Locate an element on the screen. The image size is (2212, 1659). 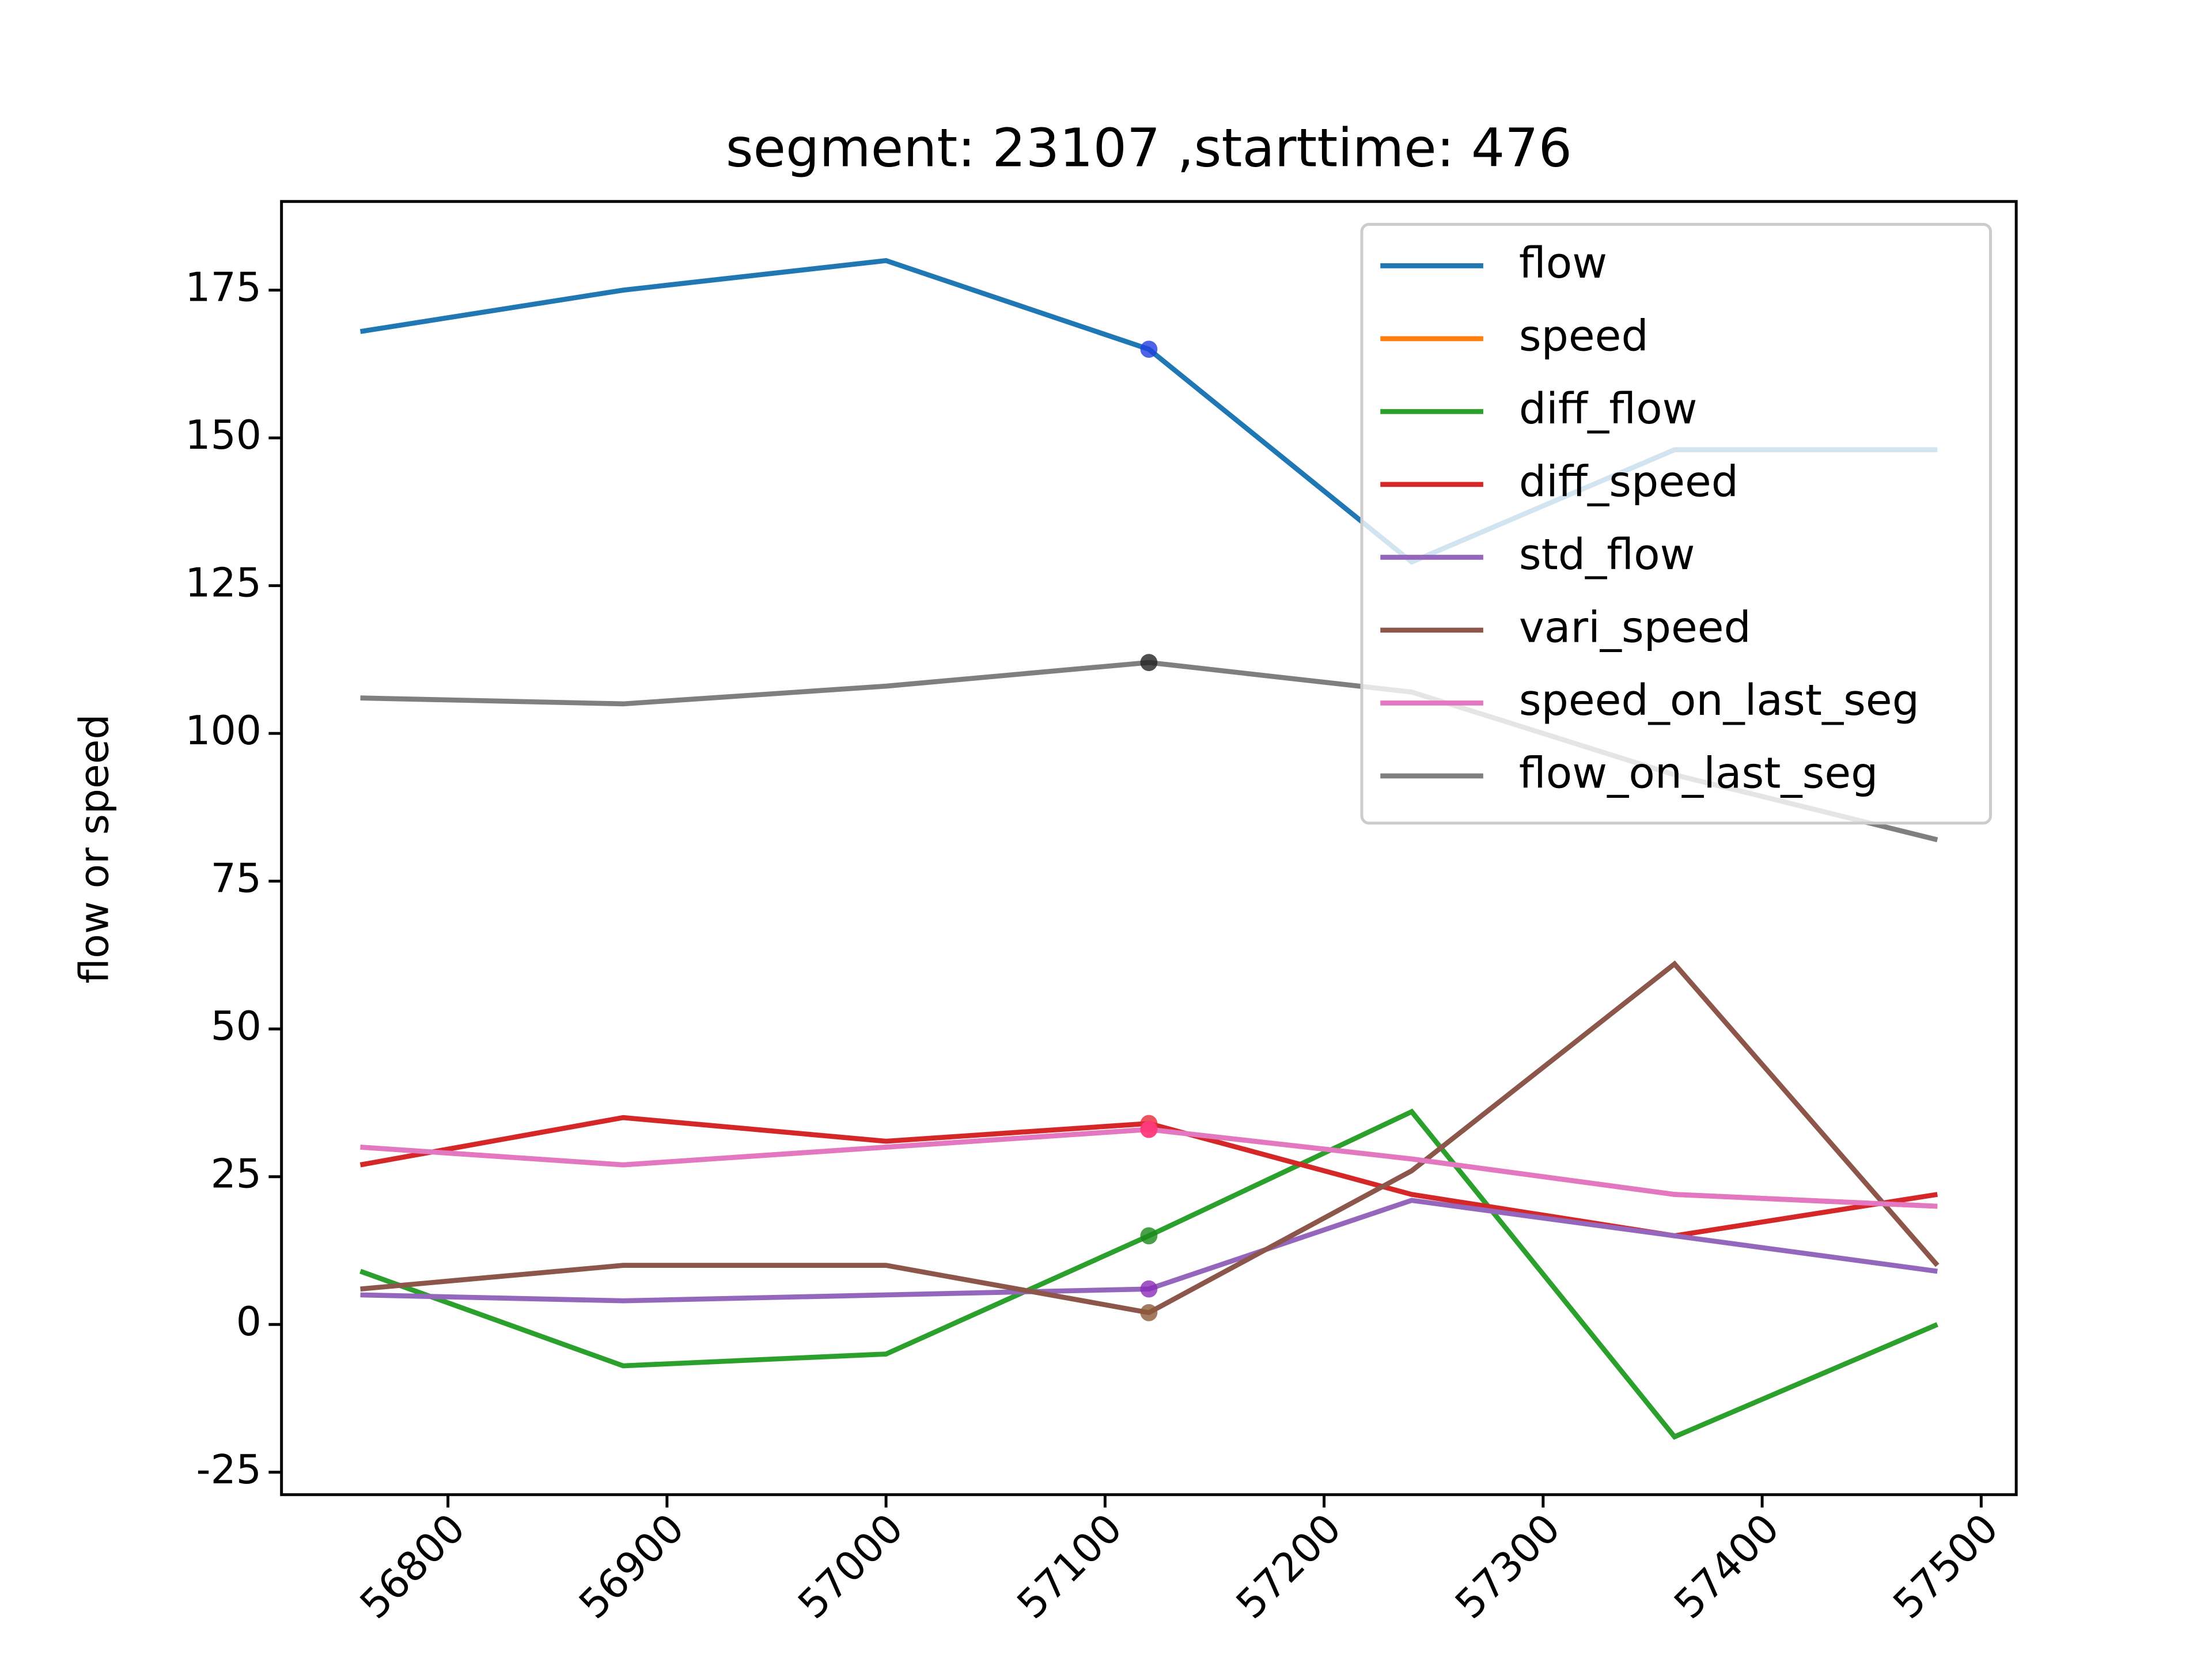
legend-label: flow_on_last_seg is located at coordinates (1698, 773).